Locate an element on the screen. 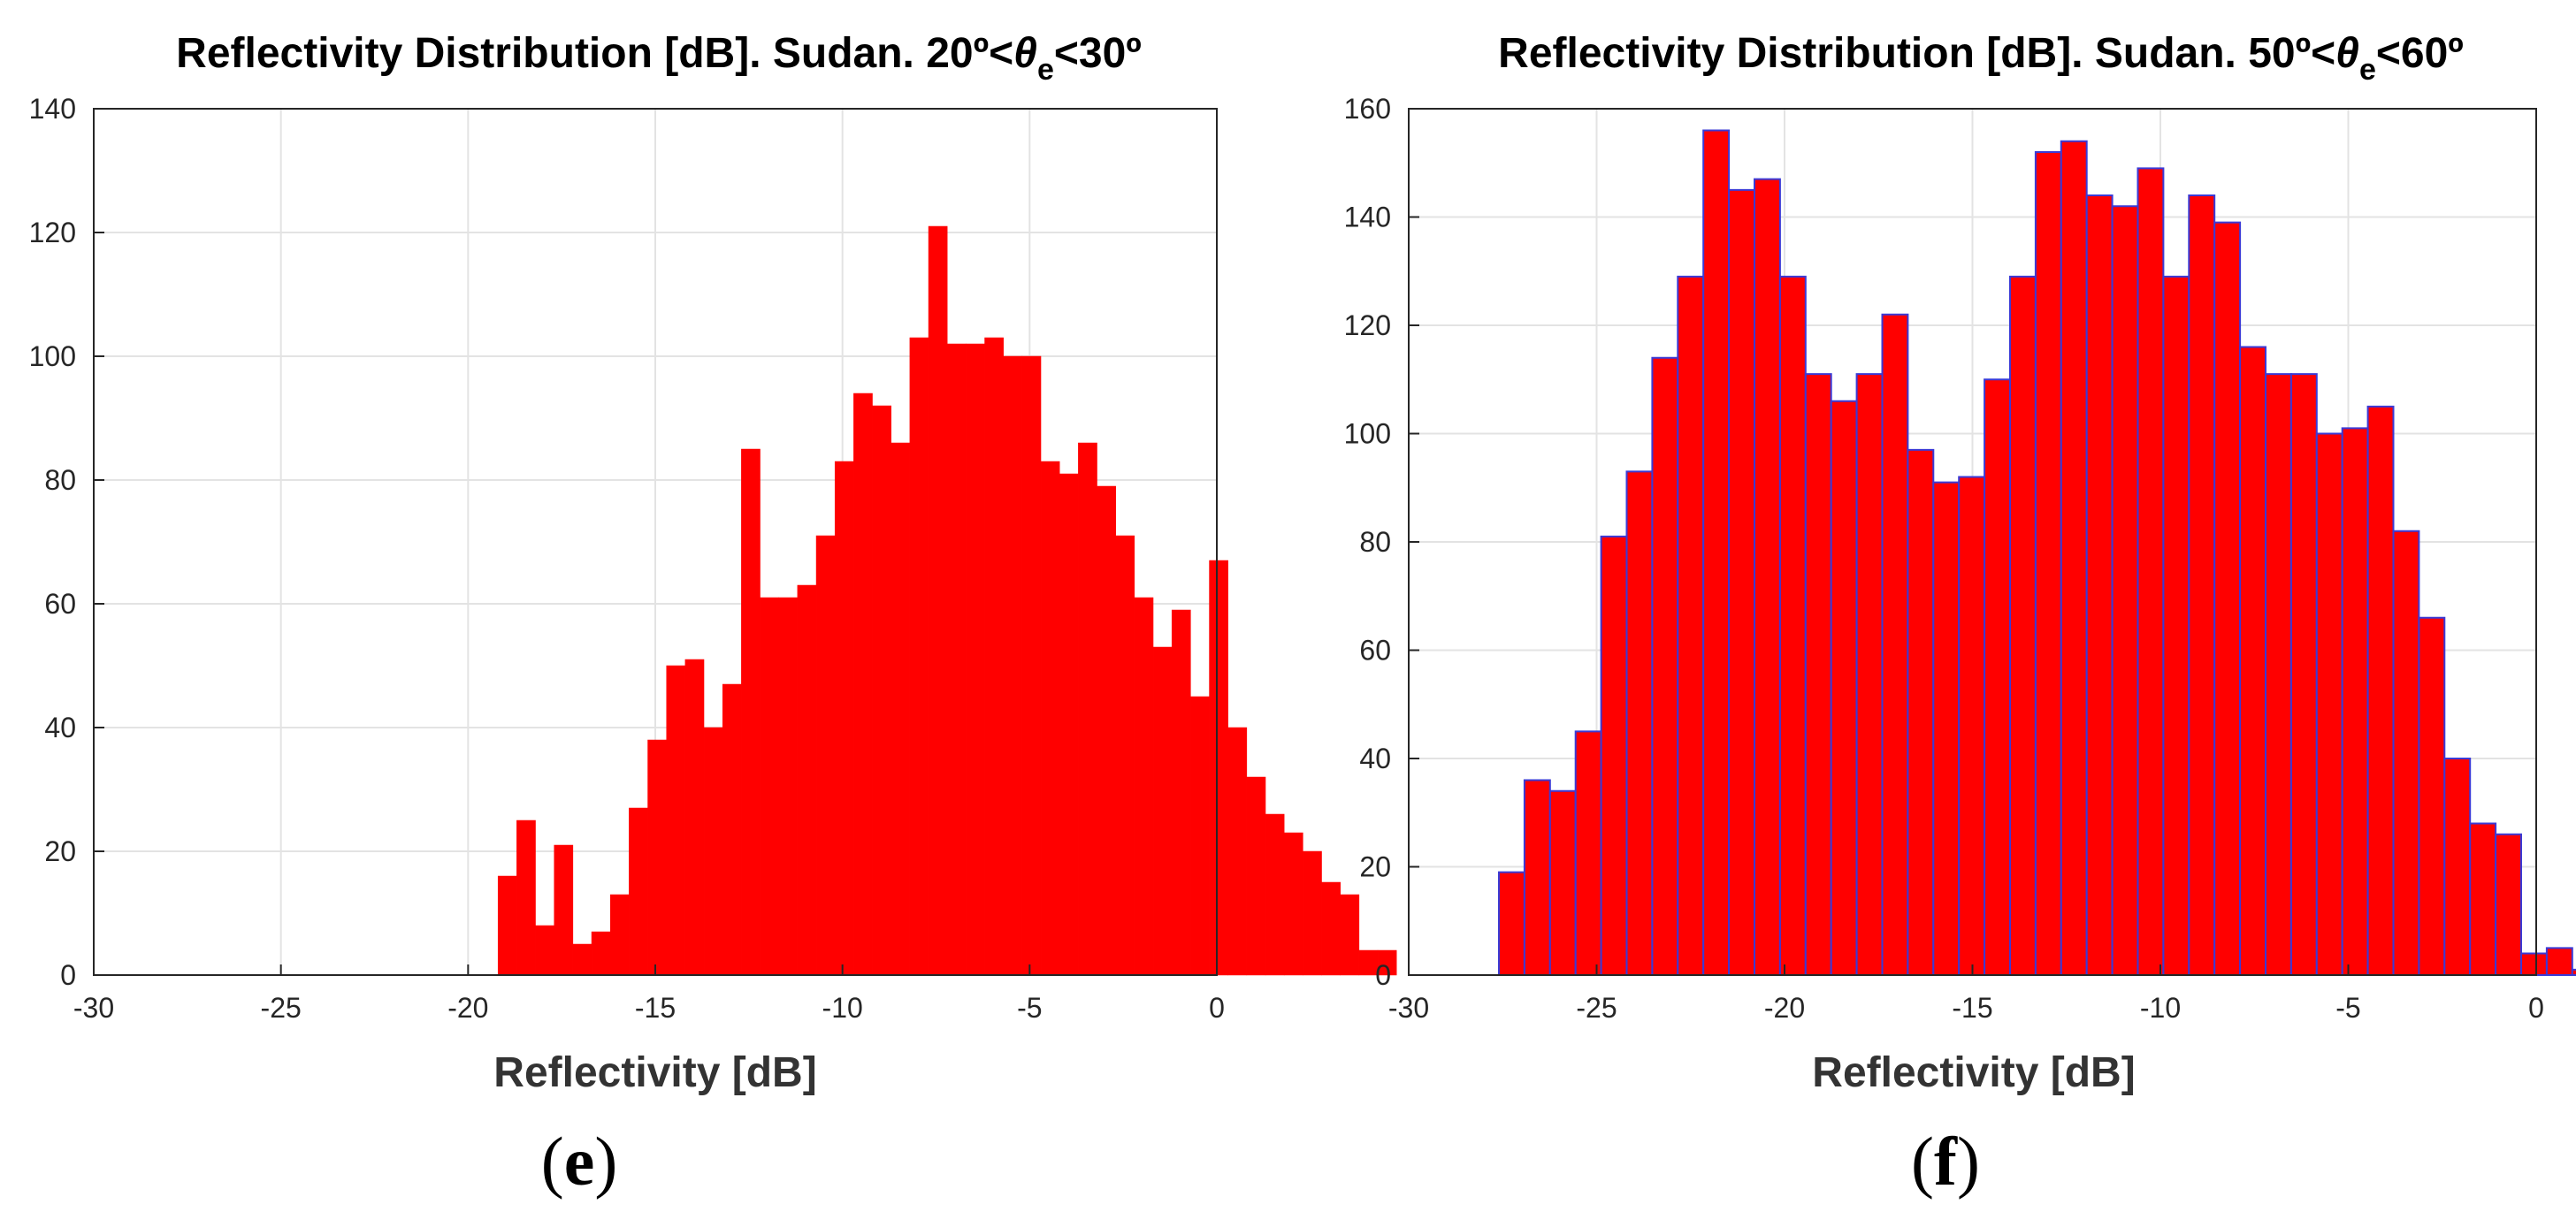 This screenshot has width=2576, height=1212. y-tick-label: 40 is located at coordinates (1375, 758).